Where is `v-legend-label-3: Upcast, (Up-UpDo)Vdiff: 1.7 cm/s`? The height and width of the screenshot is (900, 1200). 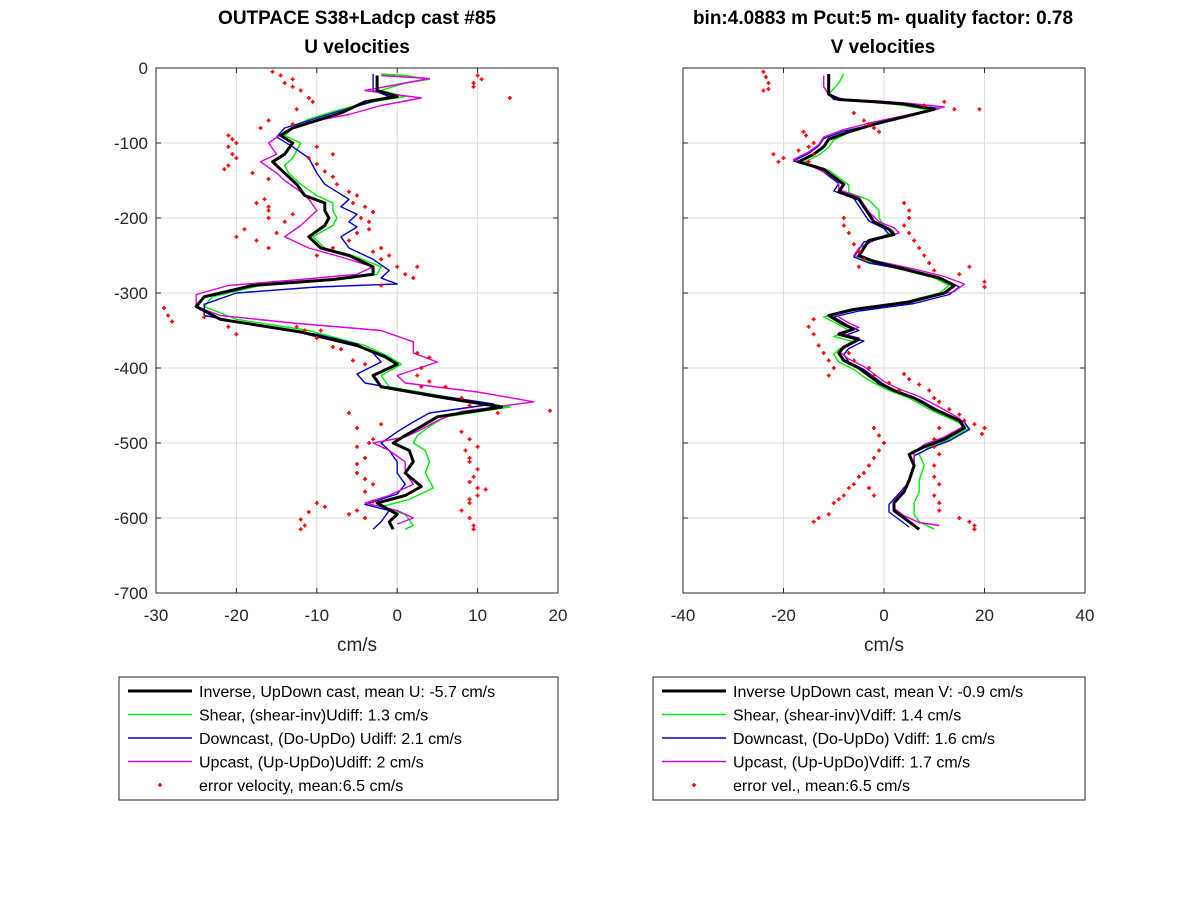 v-legend-label-3: Upcast, (Up-UpDo)Vdiff: 1.7 cm/s is located at coordinates (851, 763).